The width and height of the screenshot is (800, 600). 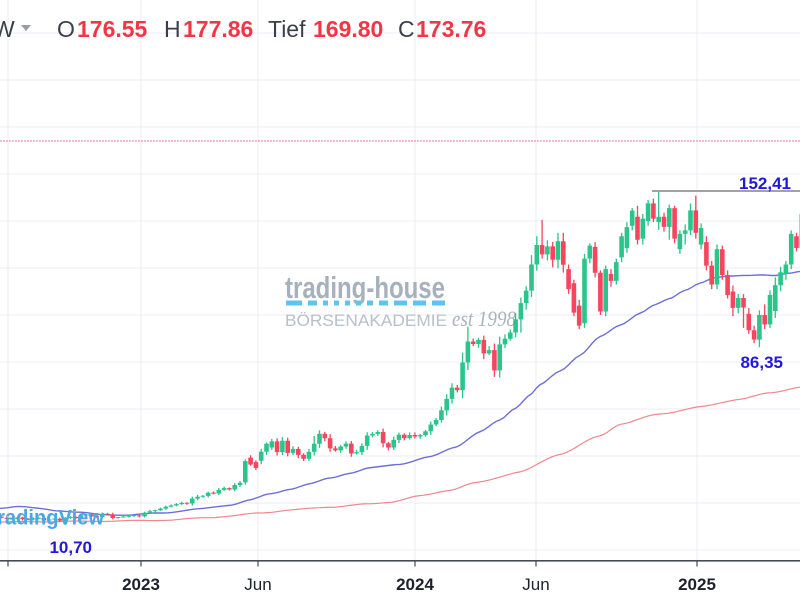 What do you see at coordinates (365, 287) in the screenshot?
I see `svg-text: trading-house` at bounding box center [365, 287].